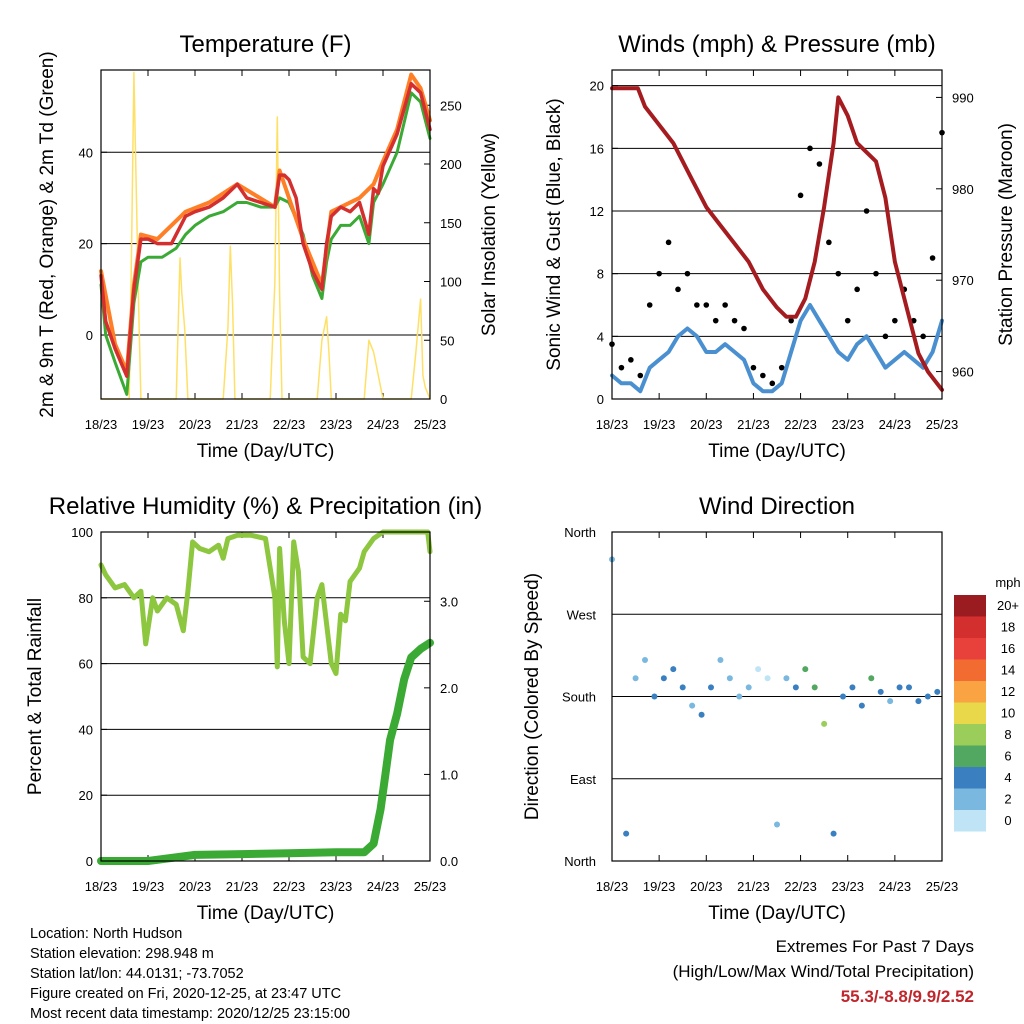 This screenshot has height=1024, width=1024. What do you see at coordinates (1007, 820) in the screenshot?
I see `legend-label: 0` at bounding box center [1007, 820].